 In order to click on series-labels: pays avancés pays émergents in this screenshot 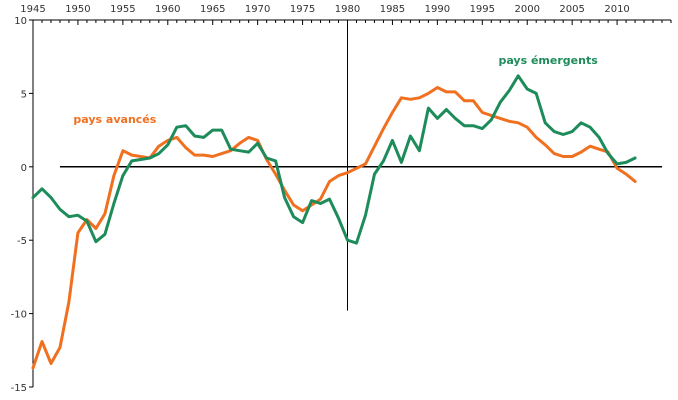, I will do `click(335, 90)`.